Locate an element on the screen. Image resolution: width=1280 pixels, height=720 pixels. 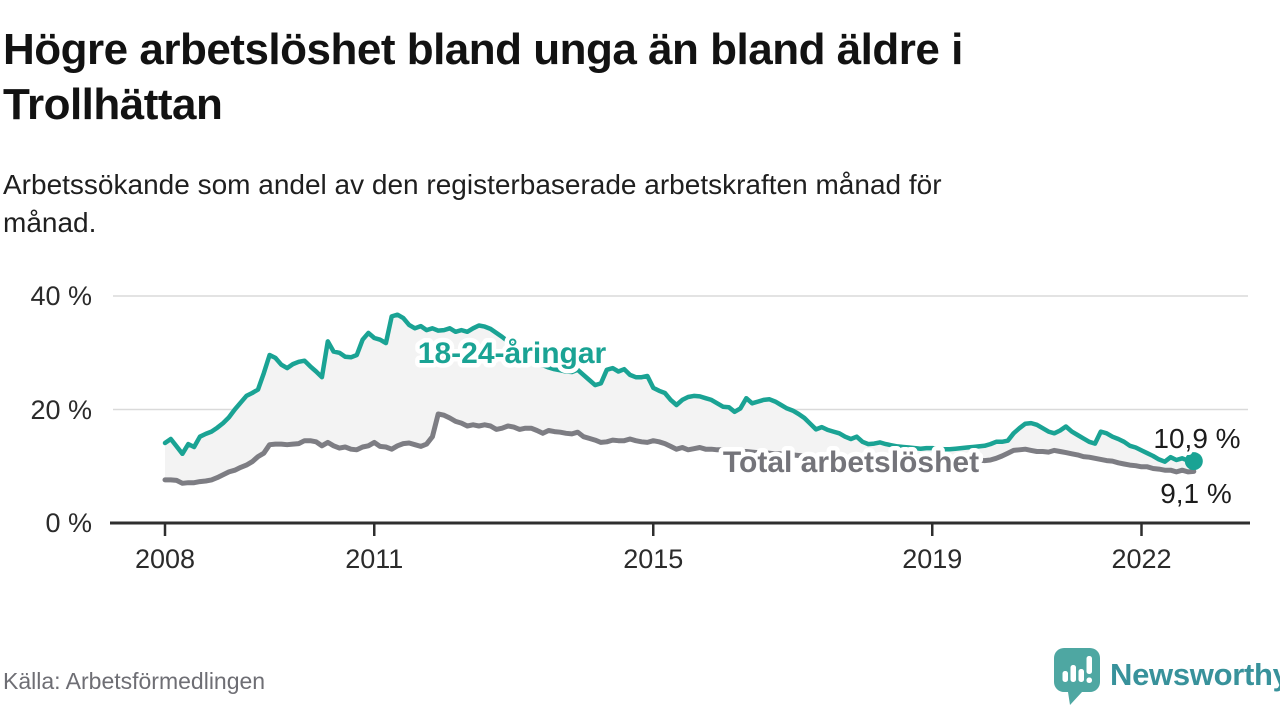
x-tick-label: 2015 is located at coordinates (653, 559).